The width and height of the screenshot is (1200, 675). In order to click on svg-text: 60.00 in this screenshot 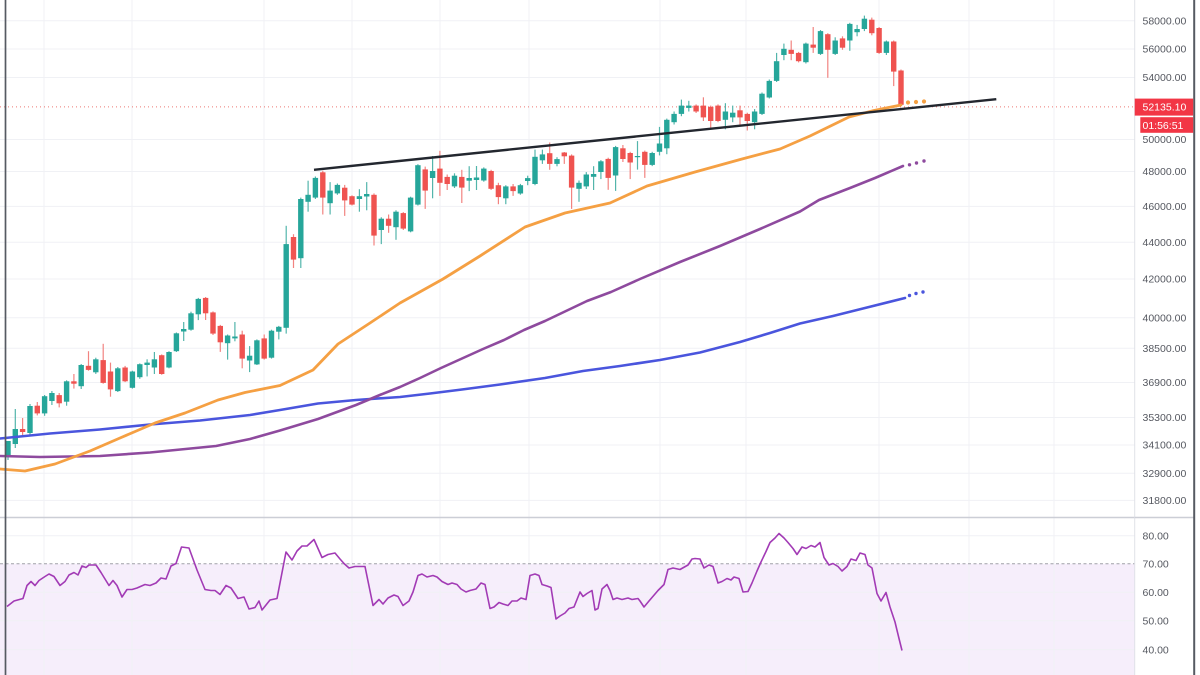, I will do `click(1156, 593)`.